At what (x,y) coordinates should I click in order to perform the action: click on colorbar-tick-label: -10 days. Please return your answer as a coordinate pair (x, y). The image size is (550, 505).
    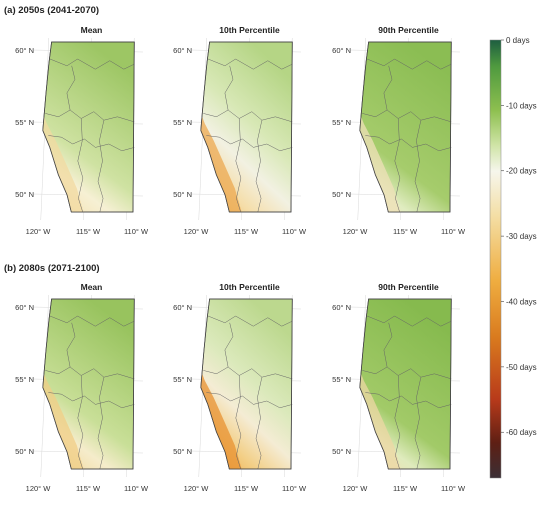
    Looking at the image, I should click on (521, 105).